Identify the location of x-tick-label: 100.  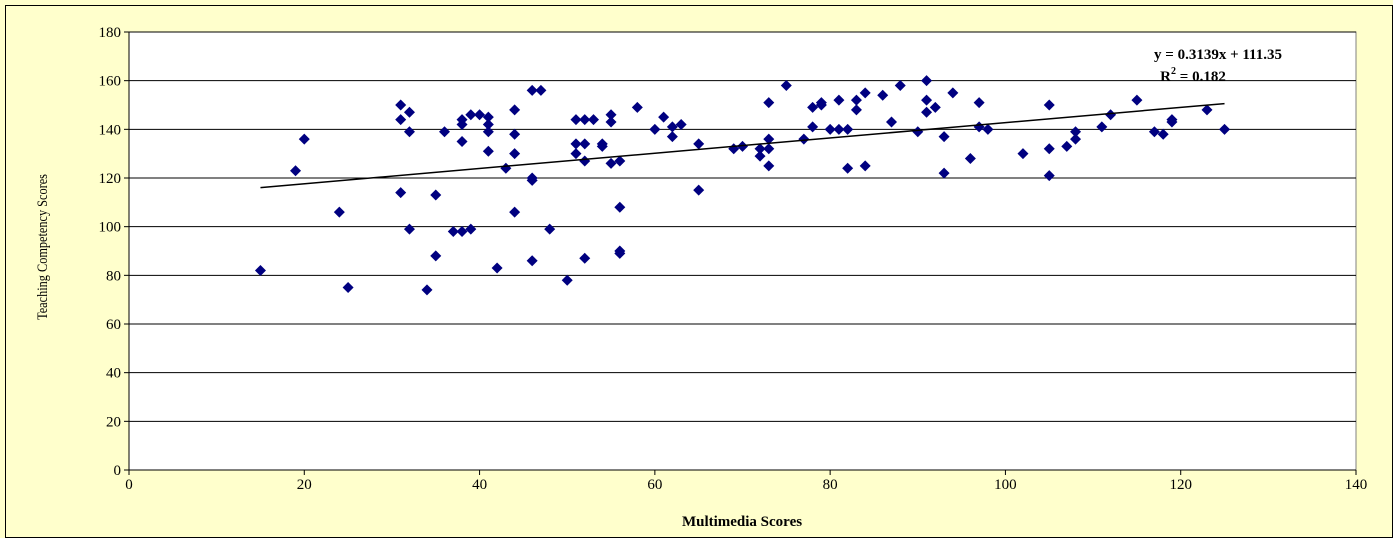
(1005, 485).